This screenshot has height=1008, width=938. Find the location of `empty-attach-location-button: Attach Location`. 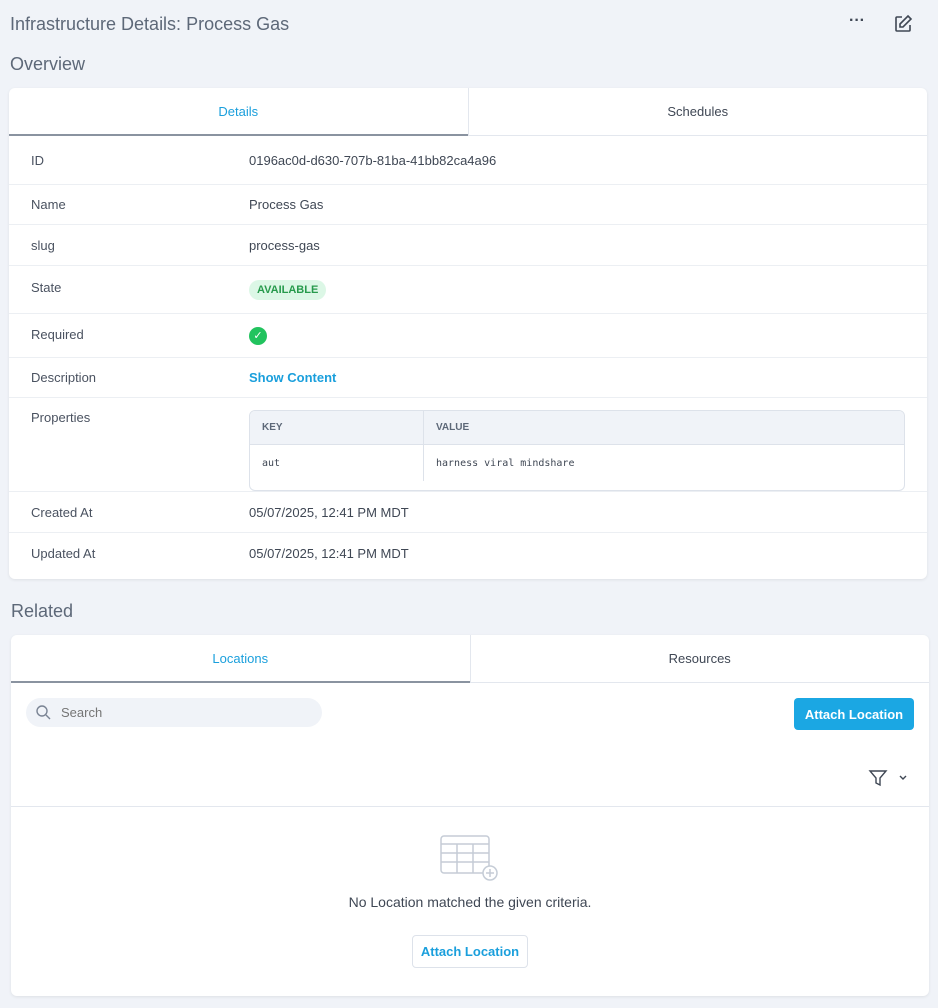

empty-attach-location-button: Attach Location is located at coordinates (470, 951).